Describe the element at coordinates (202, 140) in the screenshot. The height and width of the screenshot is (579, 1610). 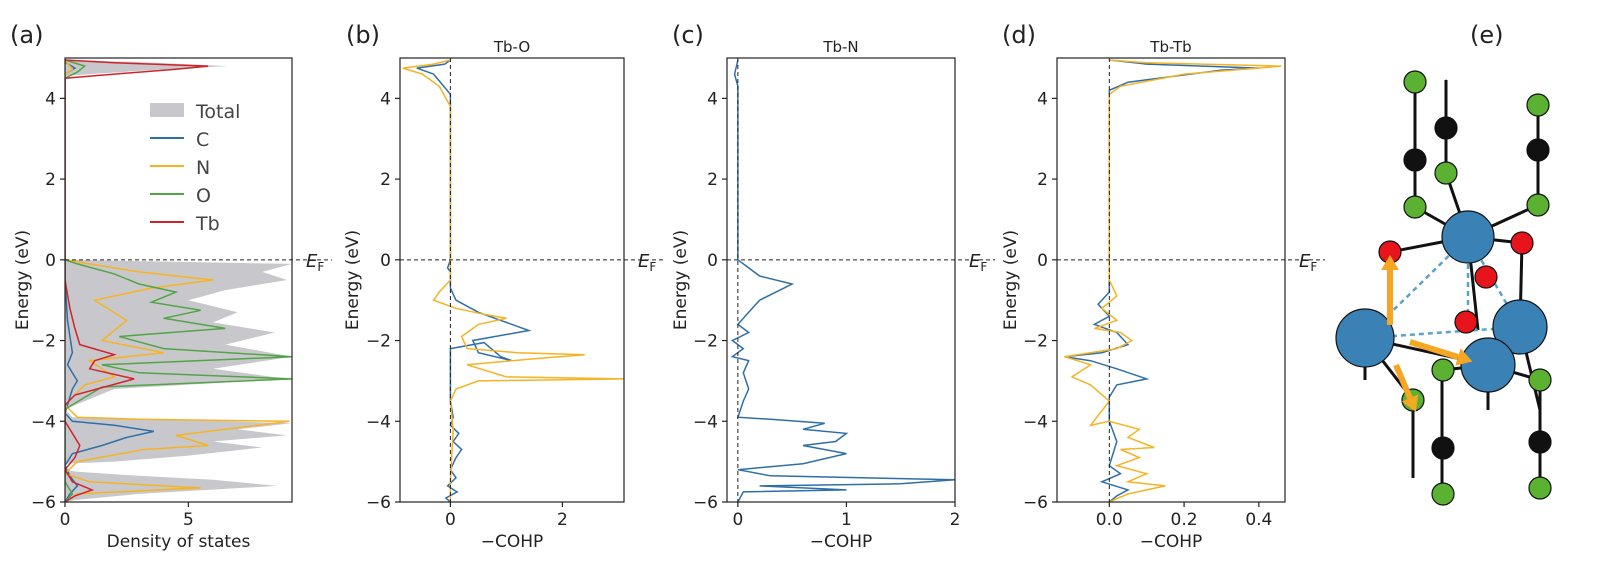
I see `legend-label-c: C` at that location.